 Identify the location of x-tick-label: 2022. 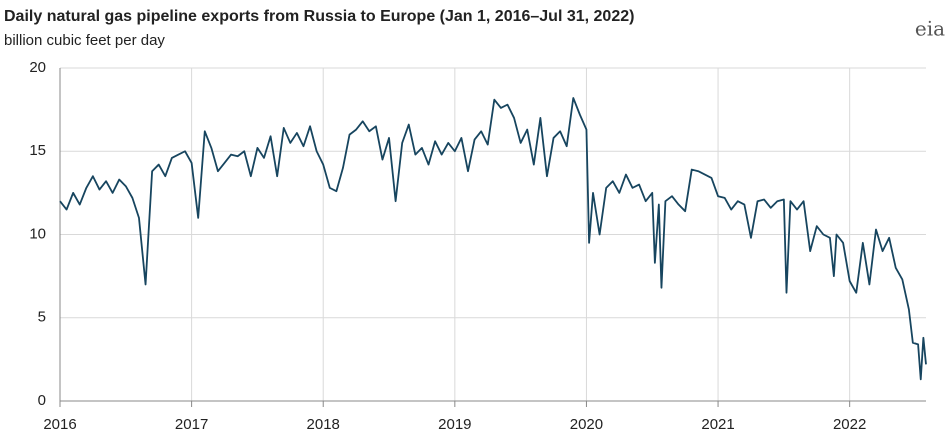
(849, 424).